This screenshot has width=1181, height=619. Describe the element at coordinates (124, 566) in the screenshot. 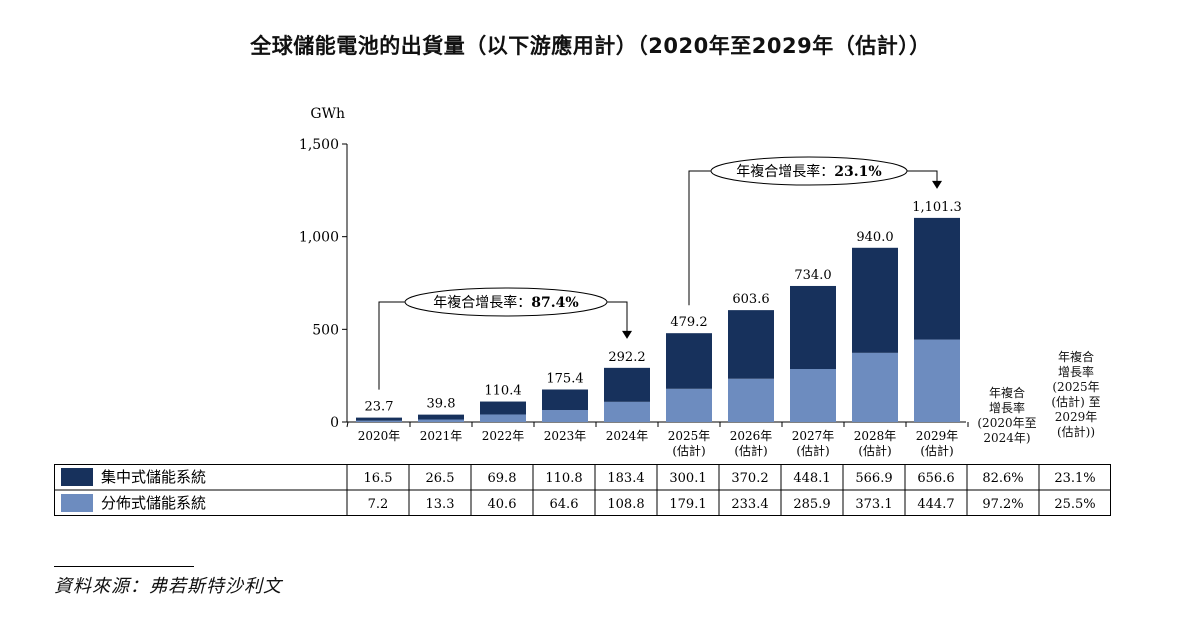

I see `source-divider` at that location.